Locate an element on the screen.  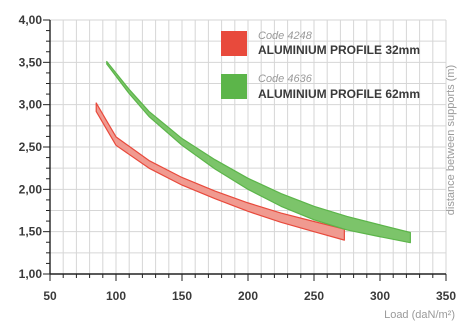
x-tick-labels: 50 100 150 200 250 300 350 is located at coordinates (249, 296).